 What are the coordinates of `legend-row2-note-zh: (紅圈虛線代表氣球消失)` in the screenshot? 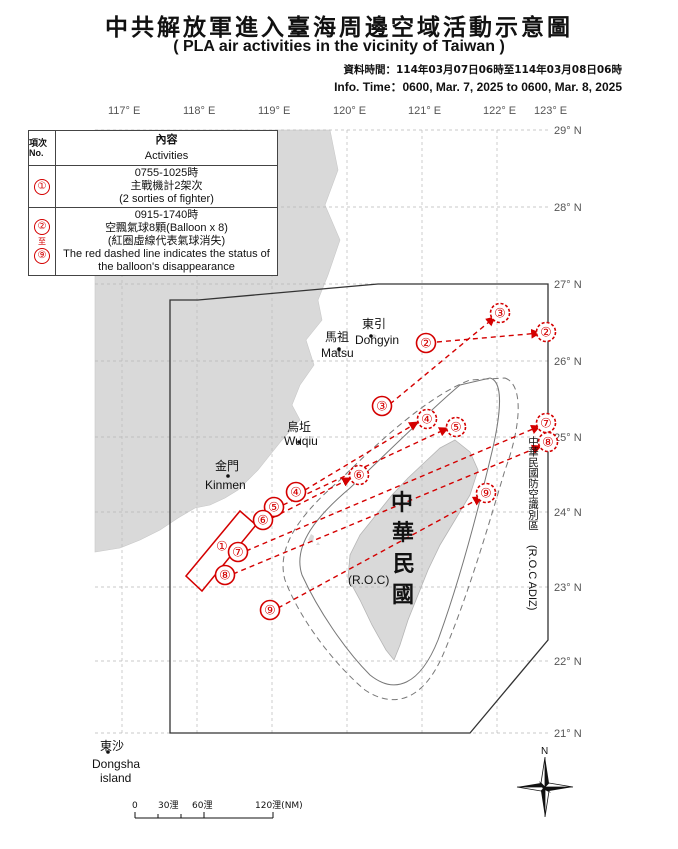 It's located at (166, 241).